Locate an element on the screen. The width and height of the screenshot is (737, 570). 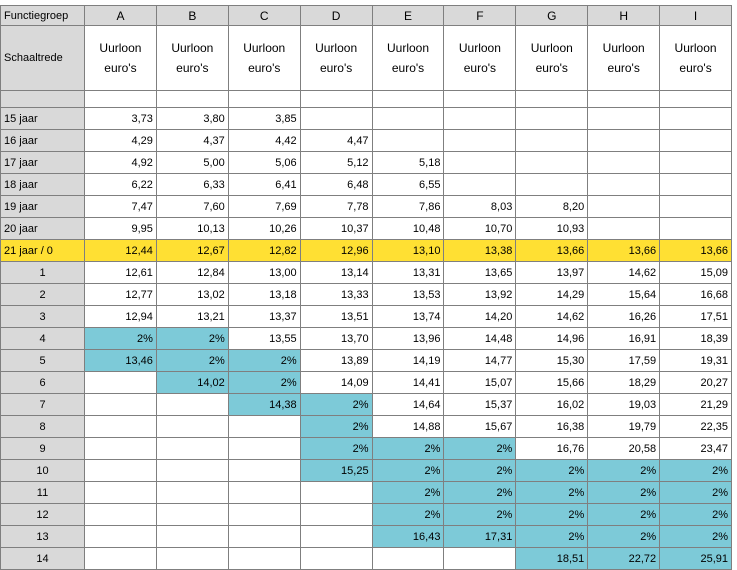
wage-cell: 10,13 is located at coordinates (192, 228).